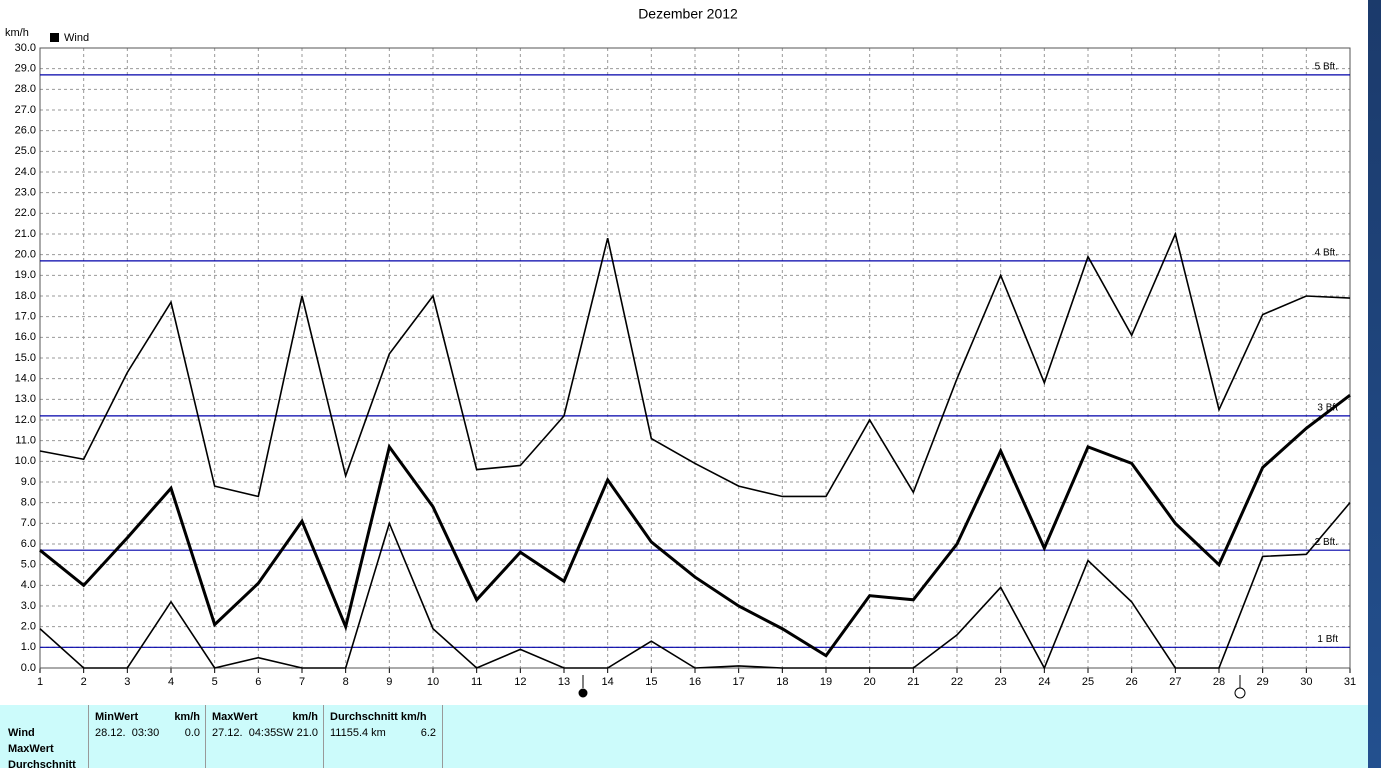 The width and height of the screenshot is (1381, 771). I want to click on x-tick-label: 3, so click(127, 682).